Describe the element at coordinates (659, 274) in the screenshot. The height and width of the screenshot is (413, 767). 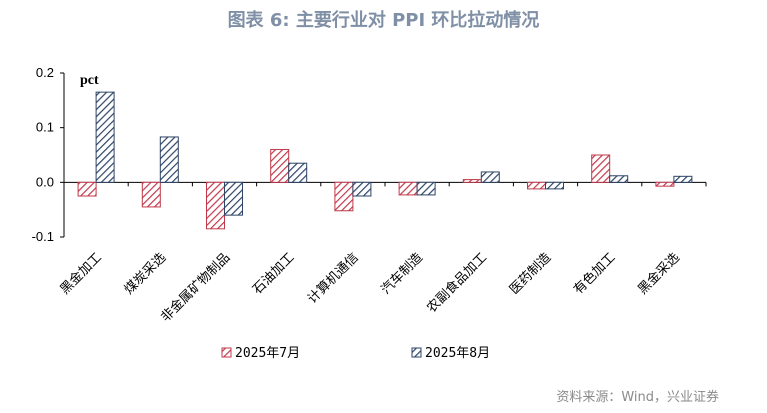
I see `x-category-label: 黑金采选` at that location.